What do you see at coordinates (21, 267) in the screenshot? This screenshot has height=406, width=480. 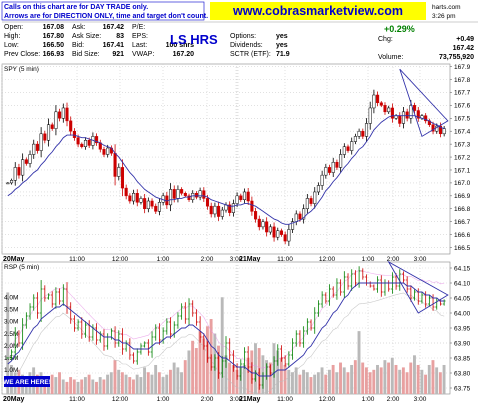 I see `rsp-panel-title: RSP (5 min)` at bounding box center [21, 267].